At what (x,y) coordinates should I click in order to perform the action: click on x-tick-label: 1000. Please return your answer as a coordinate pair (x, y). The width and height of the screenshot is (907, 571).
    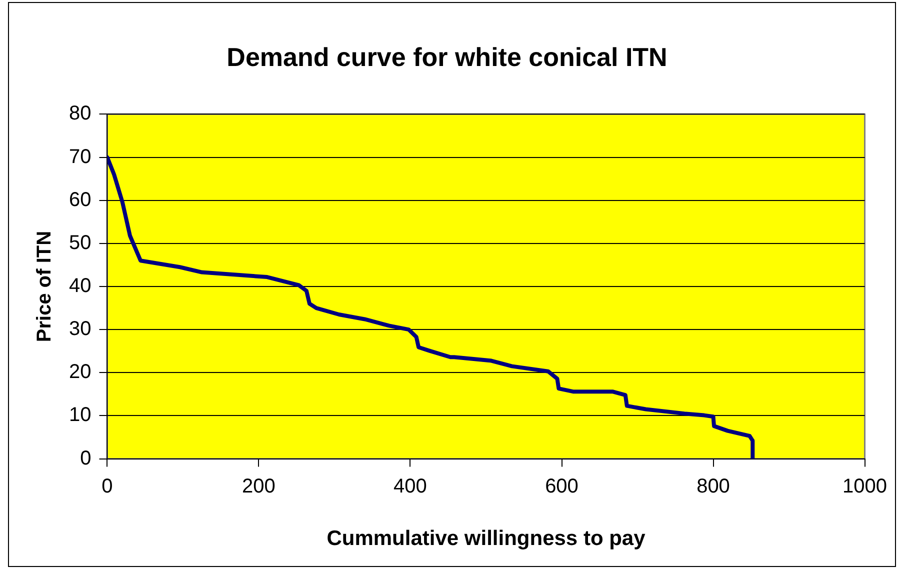
    Looking at the image, I should click on (865, 486).